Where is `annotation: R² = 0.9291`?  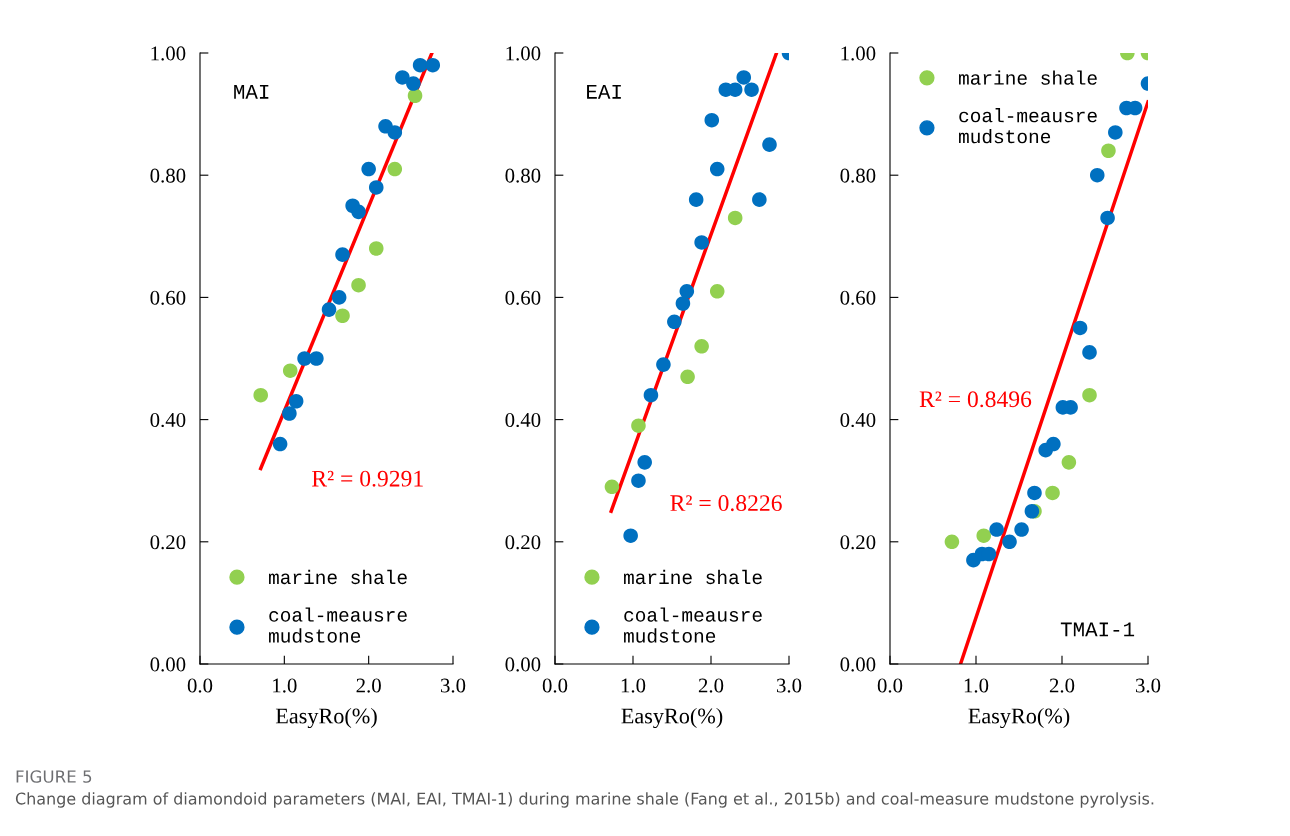 annotation: R² = 0.9291 is located at coordinates (367, 478).